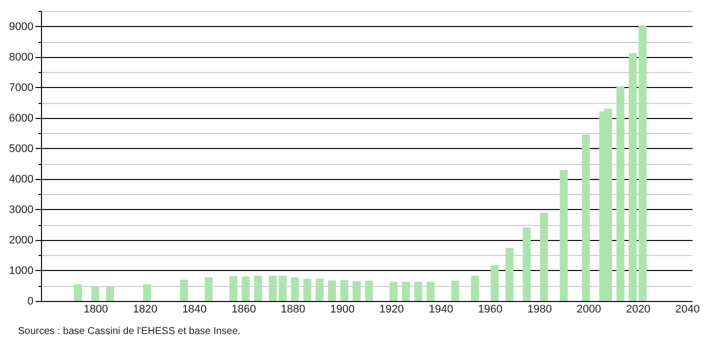 The width and height of the screenshot is (710, 340). What do you see at coordinates (391, 310) in the screenshot?
I see `x-tick-label: 1920` at bounding box center [391, 310].